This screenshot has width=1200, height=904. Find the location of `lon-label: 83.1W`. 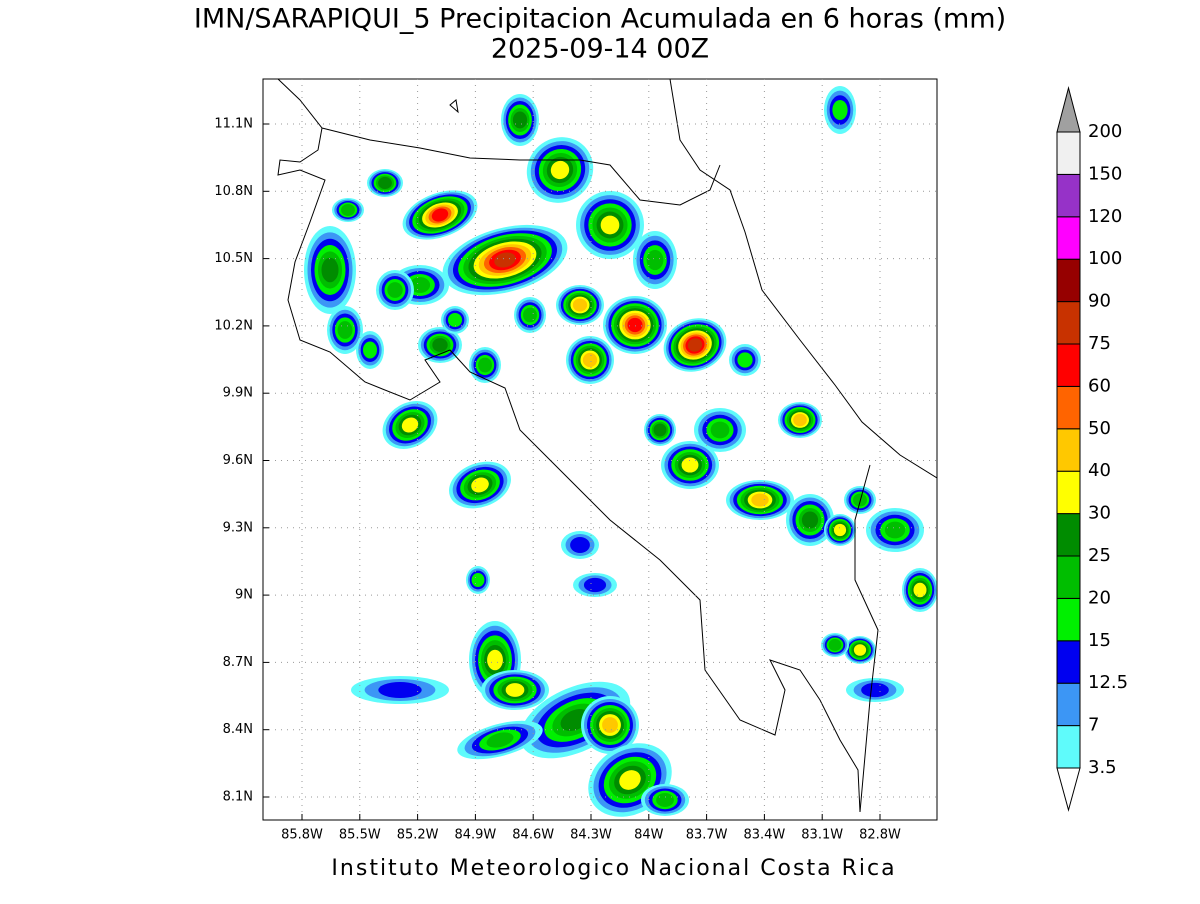

lon-label: 83.1W is located at coordinates (822, 835).